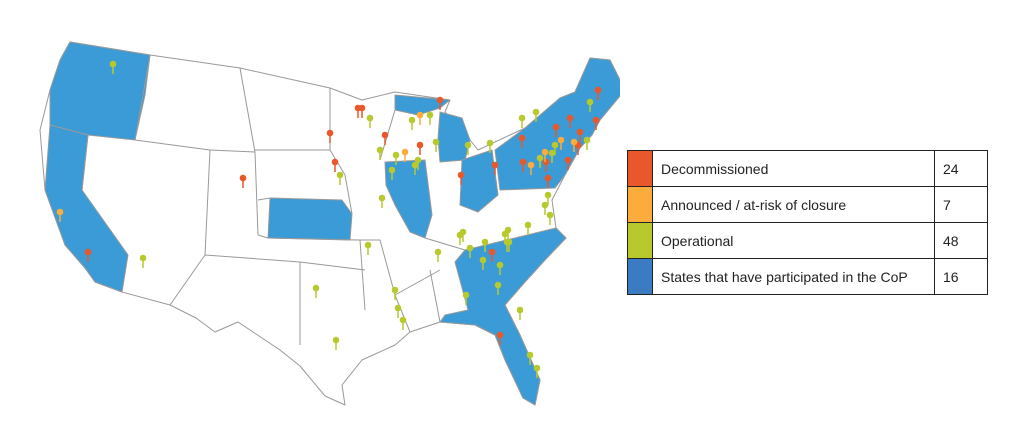 The width and height of the screenshot is (1024, 447). What do you see at coordinates (793, 276) in the screenshot?
I see `legend-label: States that have participated in the CoP` at bounding box center [793, 276].